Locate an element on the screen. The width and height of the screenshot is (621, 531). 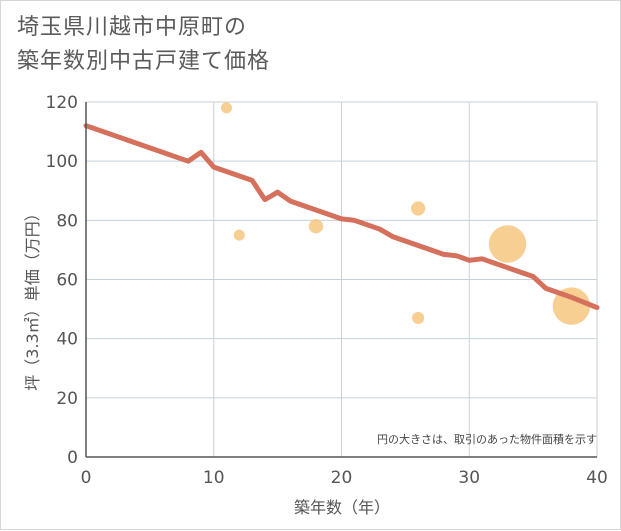
y-tick-label: 0 is located at coordinates (72, 458).